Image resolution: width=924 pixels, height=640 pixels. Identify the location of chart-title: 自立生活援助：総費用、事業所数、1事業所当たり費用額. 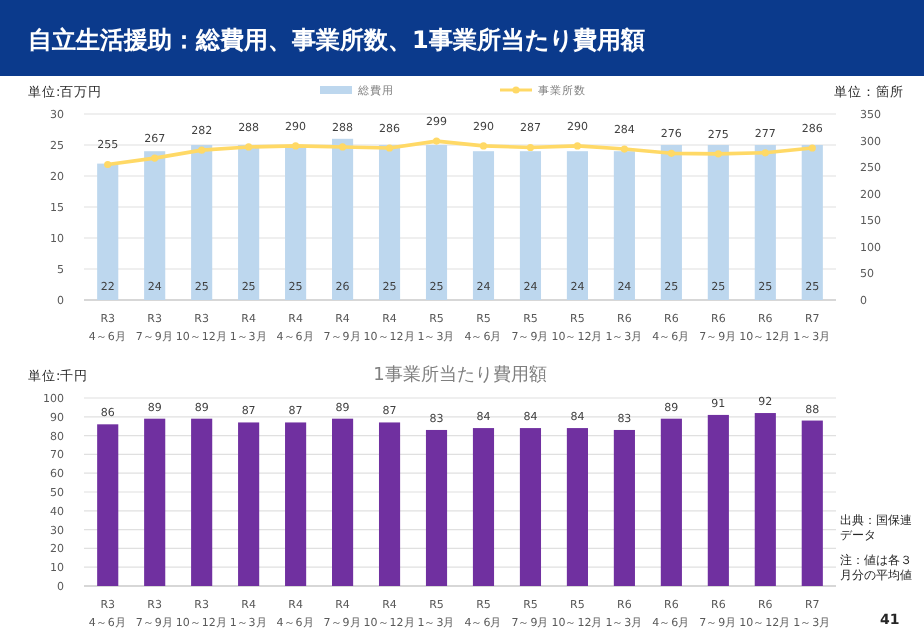
(336, 40).